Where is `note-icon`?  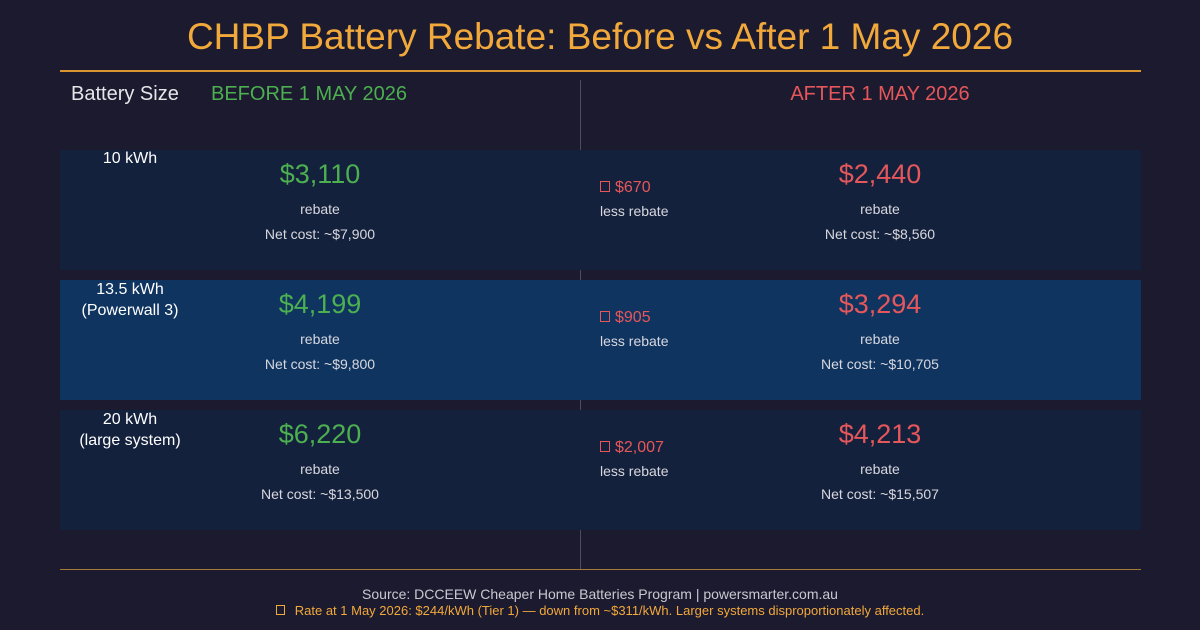
note-icon is located at coordinates (280, 610).